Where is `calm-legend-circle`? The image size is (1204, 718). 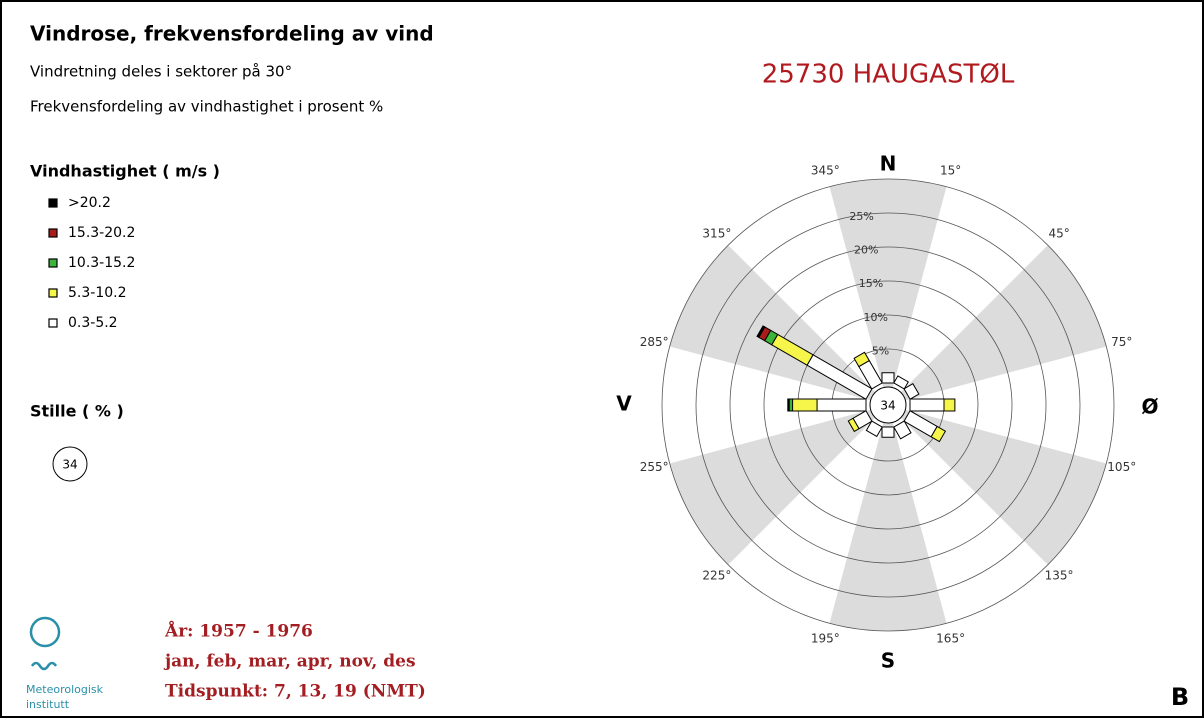 calm-legend-circle is located at coordinates (70, 464).